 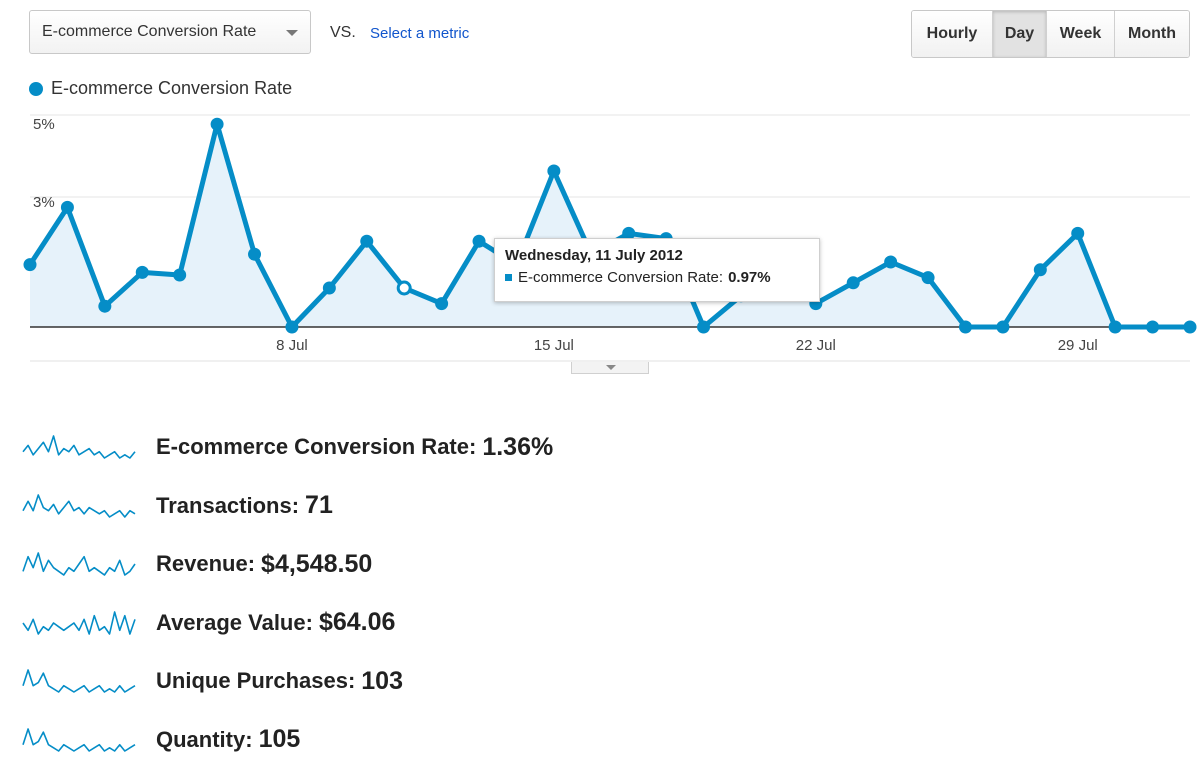 I want to click on tooltip-metric-row: E-commerce Conversion Rate: 0.97%, so click(x=657, y=277).